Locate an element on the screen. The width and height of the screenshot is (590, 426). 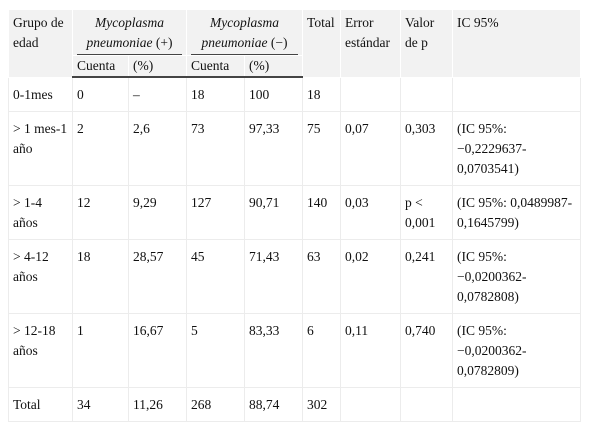
subheader-row: Cuenta (%) Cuenta (%) is located at coordinates (295, 66).